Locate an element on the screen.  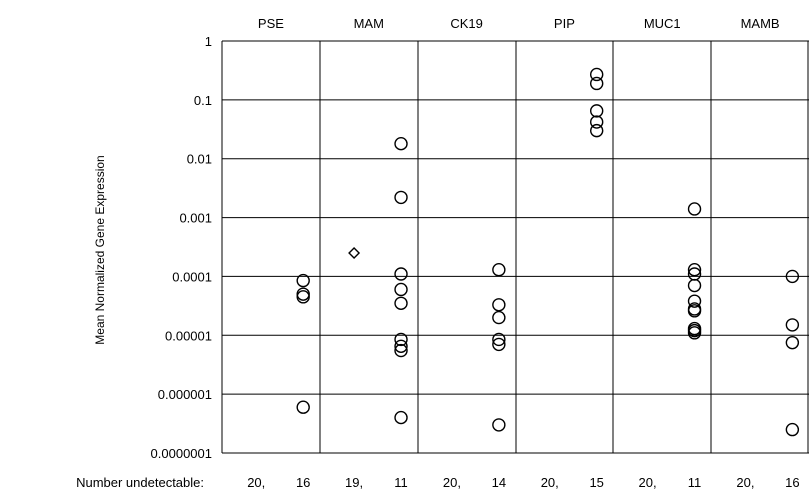
y-tick-label: 0.01 is located at coordinates (199, 159).